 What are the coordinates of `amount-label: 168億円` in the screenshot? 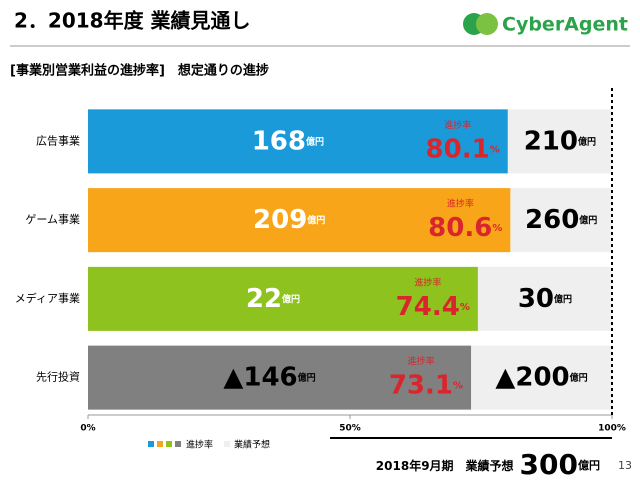 It's located at (288, 141).